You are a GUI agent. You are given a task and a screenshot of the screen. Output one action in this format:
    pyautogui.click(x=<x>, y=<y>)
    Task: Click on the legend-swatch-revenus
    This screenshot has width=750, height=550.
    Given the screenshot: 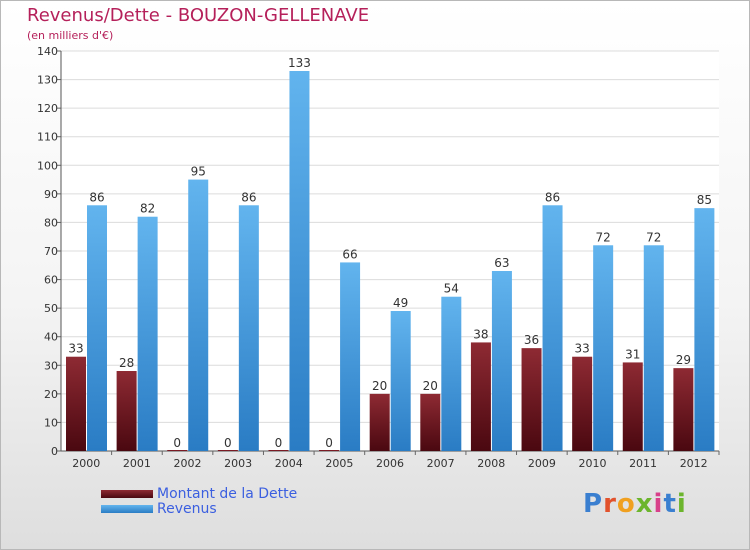 What is the action you would take?
    pyautogui.click(x=127, y=509)
    